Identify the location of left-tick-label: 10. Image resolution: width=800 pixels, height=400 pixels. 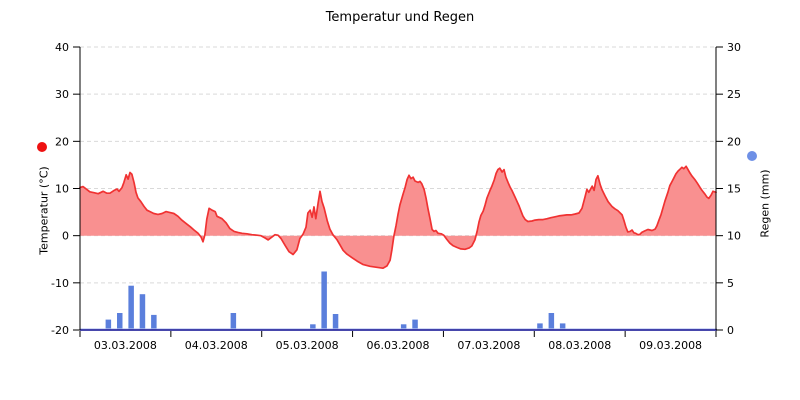
(62, 189).